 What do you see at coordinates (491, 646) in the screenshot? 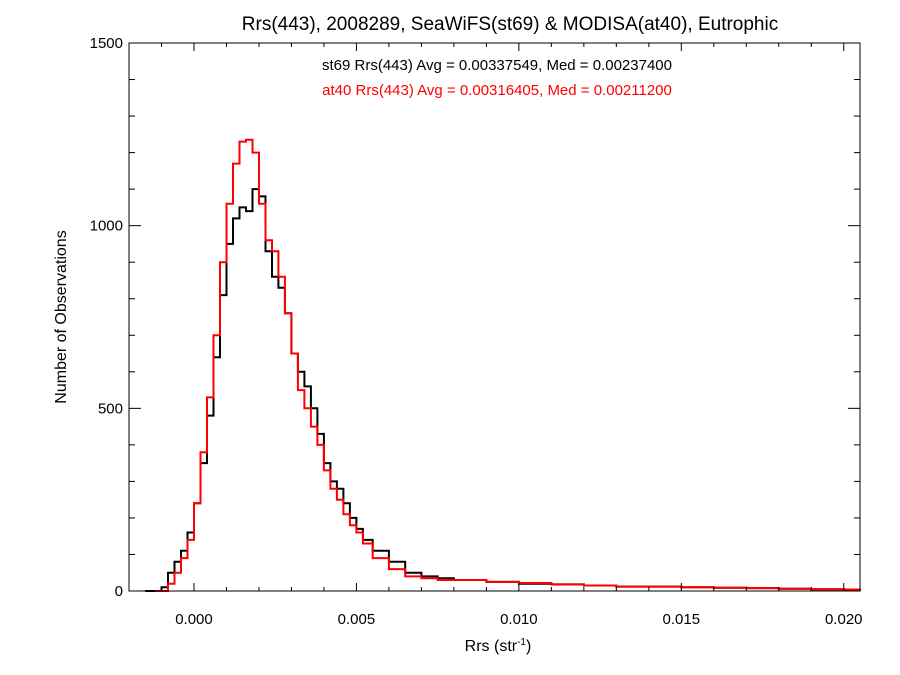
I see `x-axis-label-main: Rrs (str` at bounding box center [491, 646].